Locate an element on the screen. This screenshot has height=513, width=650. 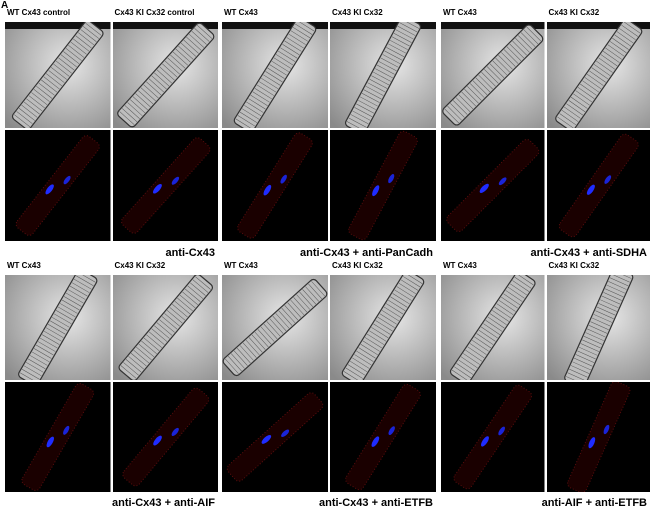
caption: anti-AIF + anti-ETFB is located at coordinates (594, 503).